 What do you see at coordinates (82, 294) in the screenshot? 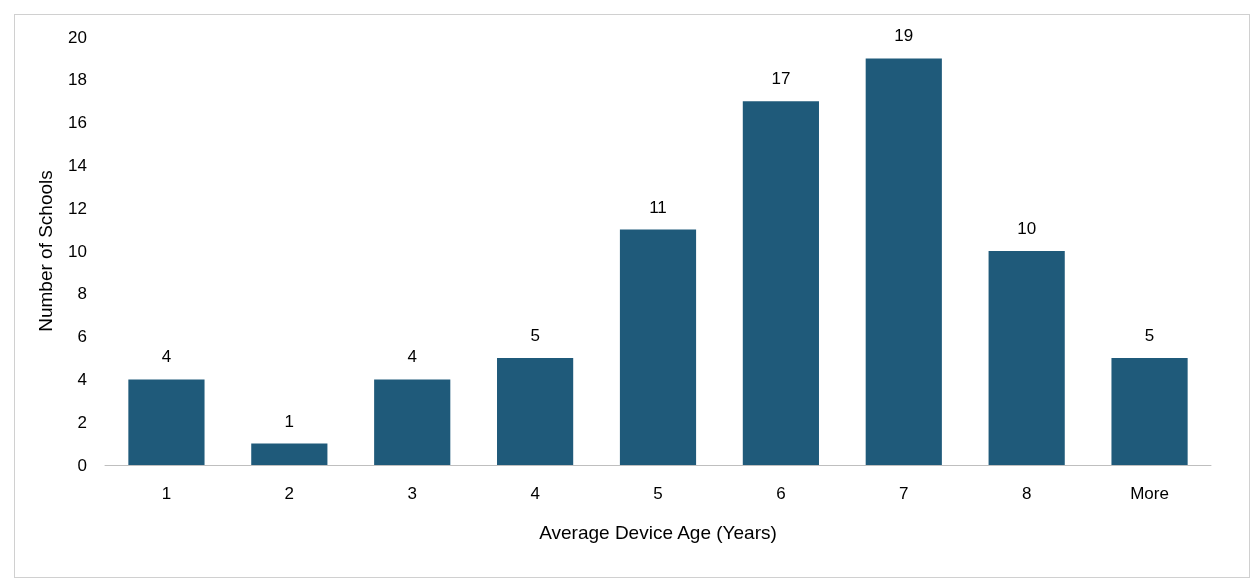
I see `y-tick-label: 8` at bounding box center [82, 294].